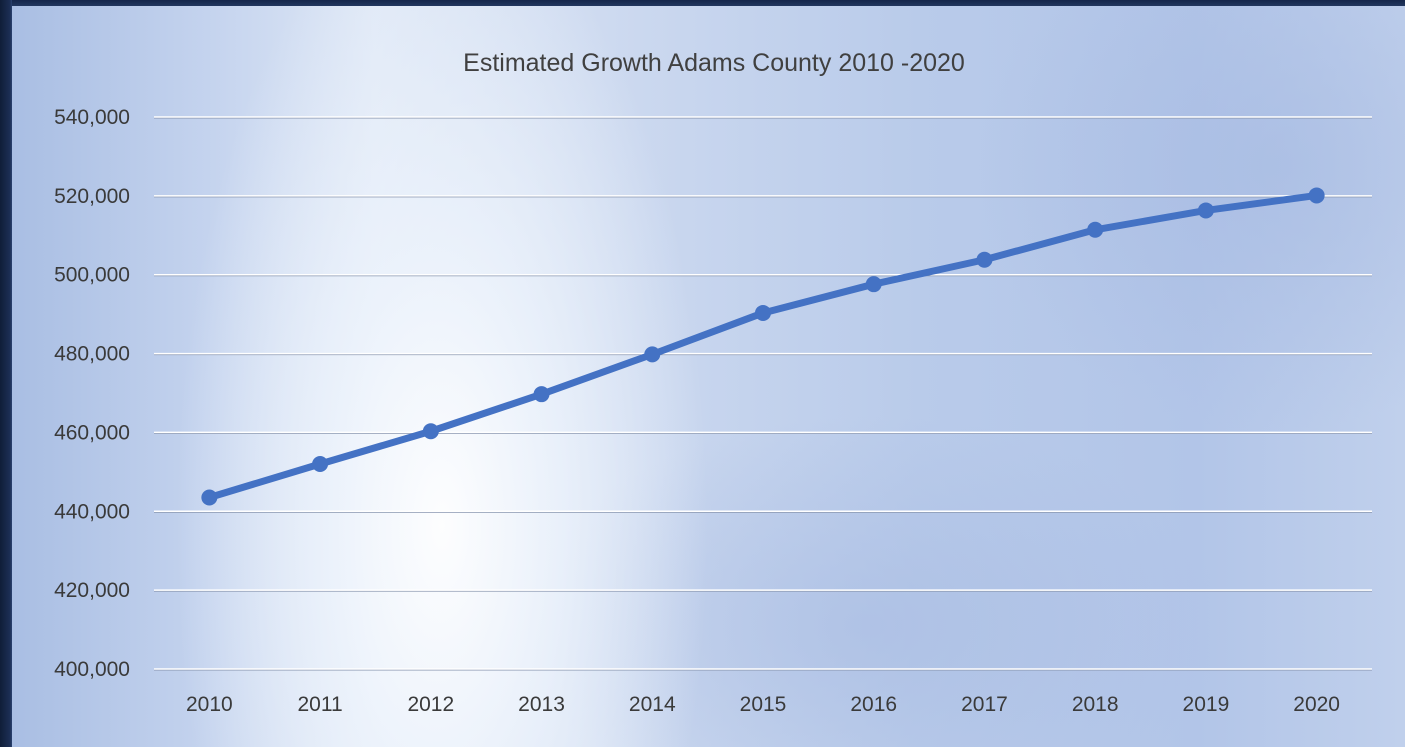 Image resolution: width=1405 pixels, height=747 pixels. I want to click on x-tick-label: 2018, so click(1095, 704).